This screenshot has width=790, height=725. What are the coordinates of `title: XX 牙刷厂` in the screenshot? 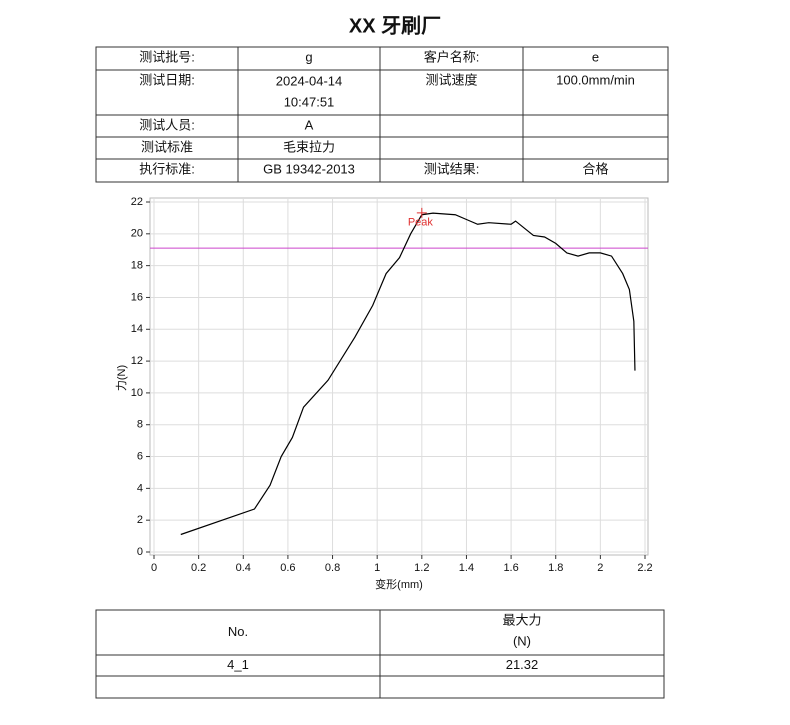 It's located at (395, 25).